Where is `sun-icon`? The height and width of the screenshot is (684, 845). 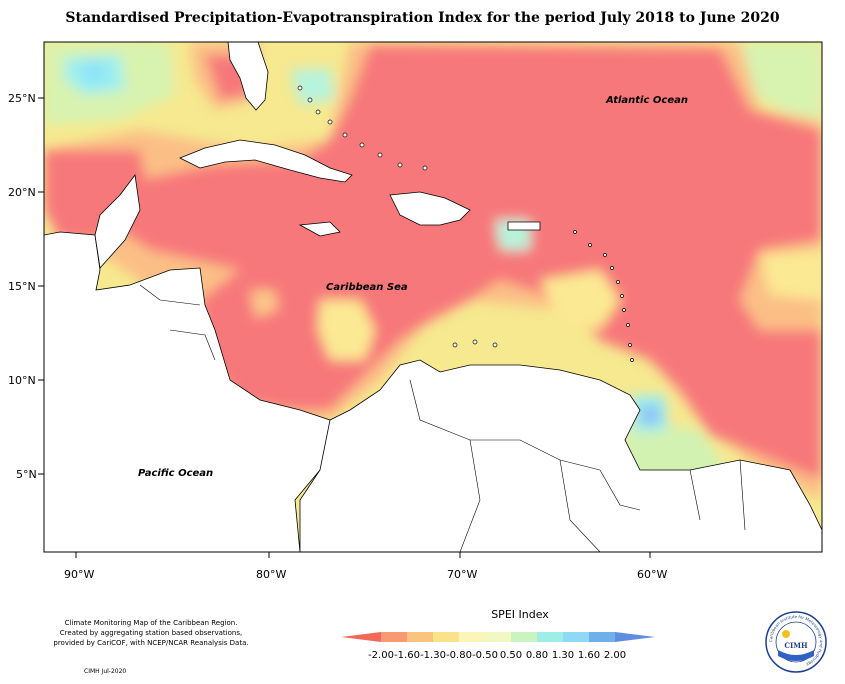
sun-icon is located at coordinates (786, 634).